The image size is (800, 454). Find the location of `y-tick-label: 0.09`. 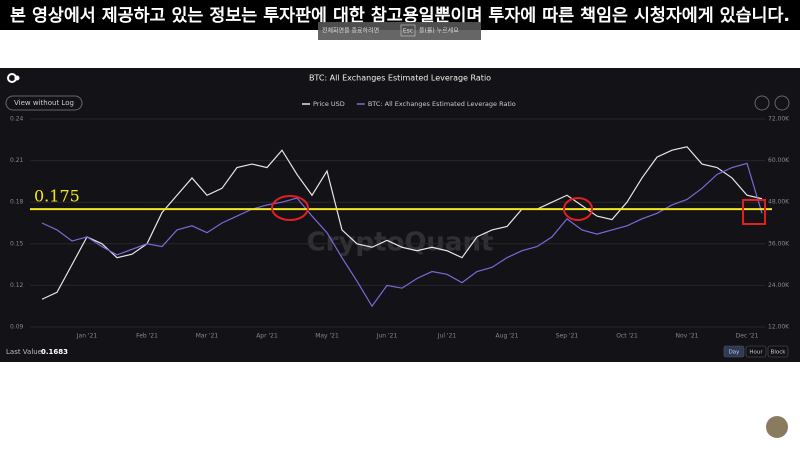

y-tick-label: 0.09 is located at coordinates (17, 327).